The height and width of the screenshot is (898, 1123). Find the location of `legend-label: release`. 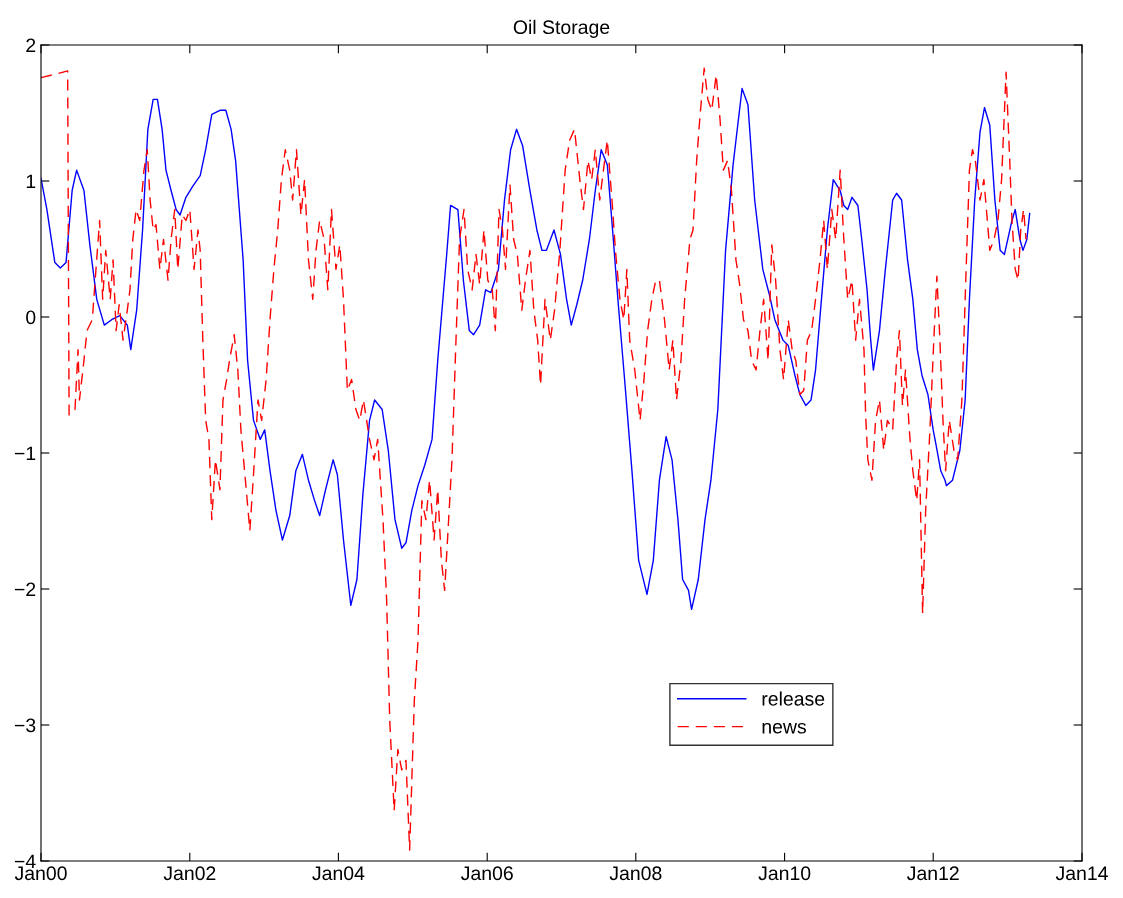

legend-label: release is located at coordinates (793, 698).